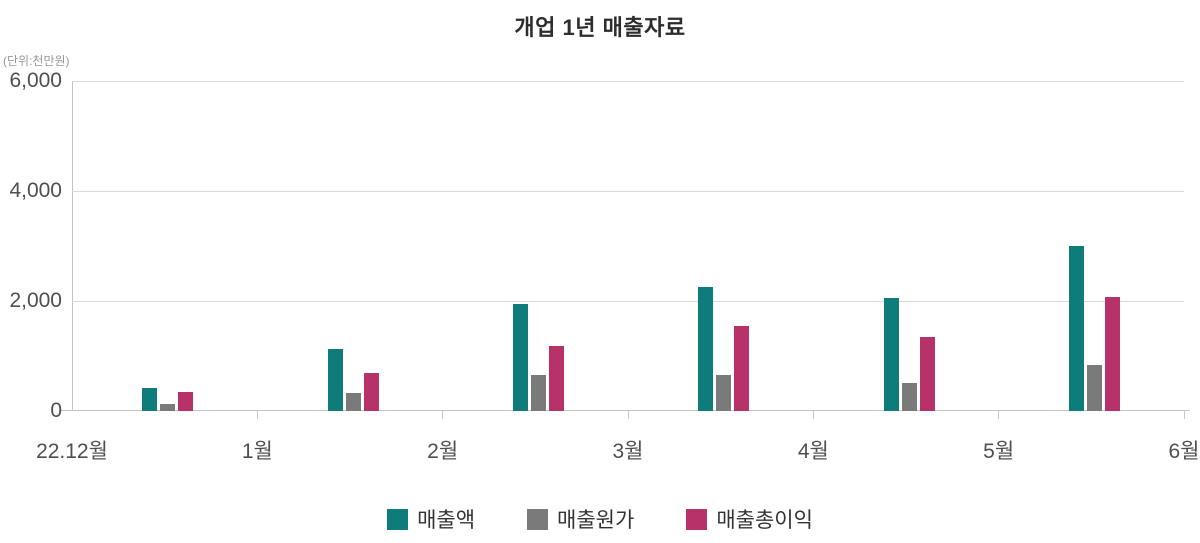 The height and width of the screenshot is (543, 1200). I want to click on bar-cost-4월, so click(909, 397).